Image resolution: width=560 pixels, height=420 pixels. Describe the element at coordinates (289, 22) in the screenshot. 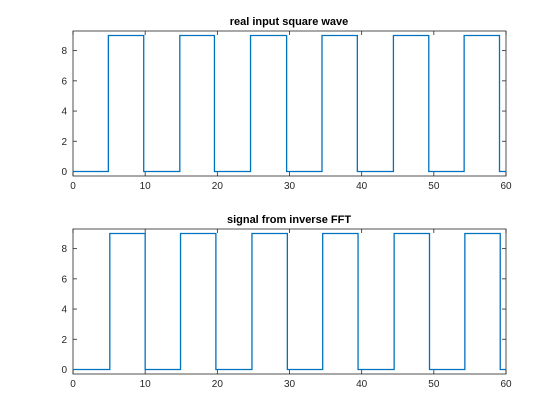

I see `subplot-top-title: real input square wave` at that location.